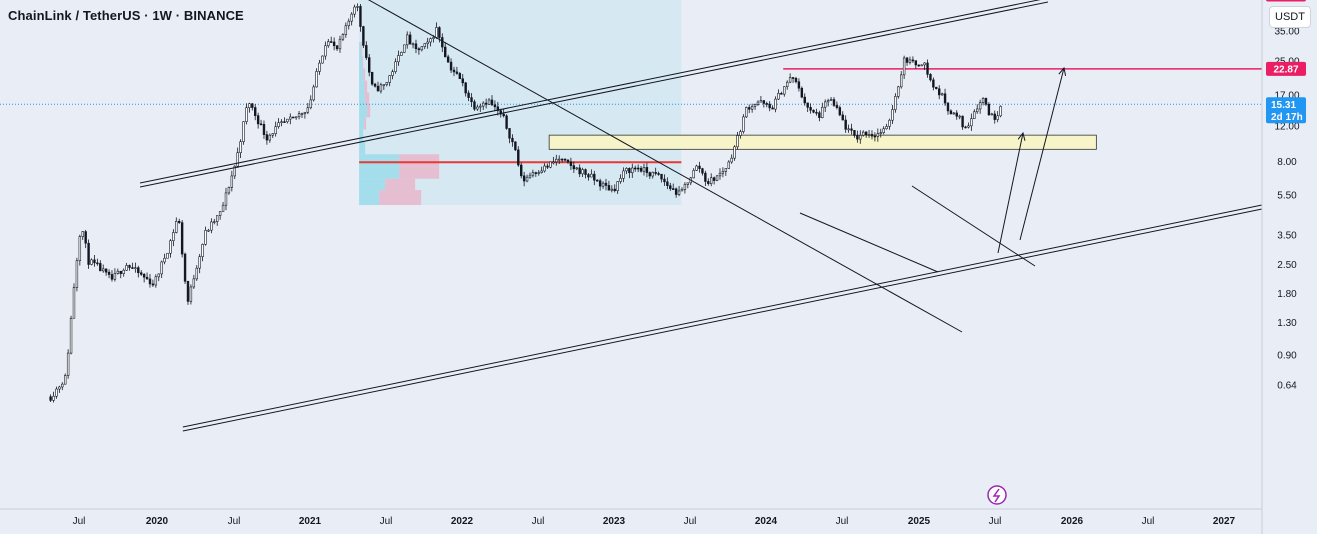 The width and height of the screenshot is (1317, 534). I want to click on currency-button: USDT, so click(1290, 17).